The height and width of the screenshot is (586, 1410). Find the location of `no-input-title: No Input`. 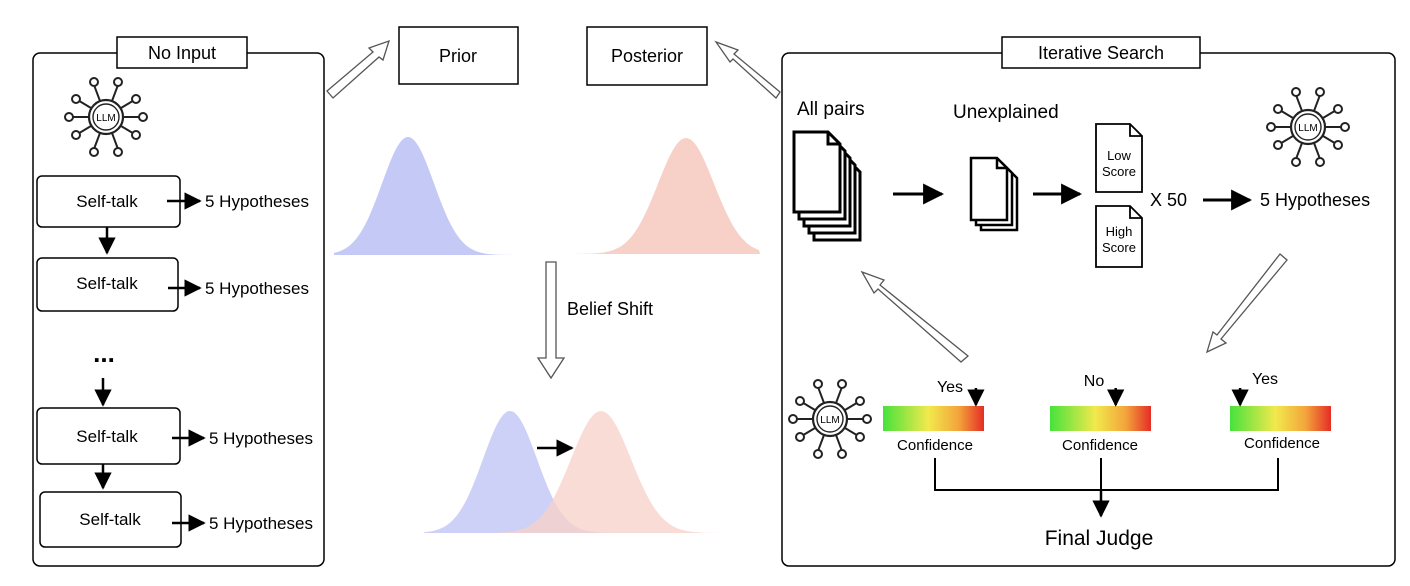

no-input-title: No Input is located at coordinates (182, 53).